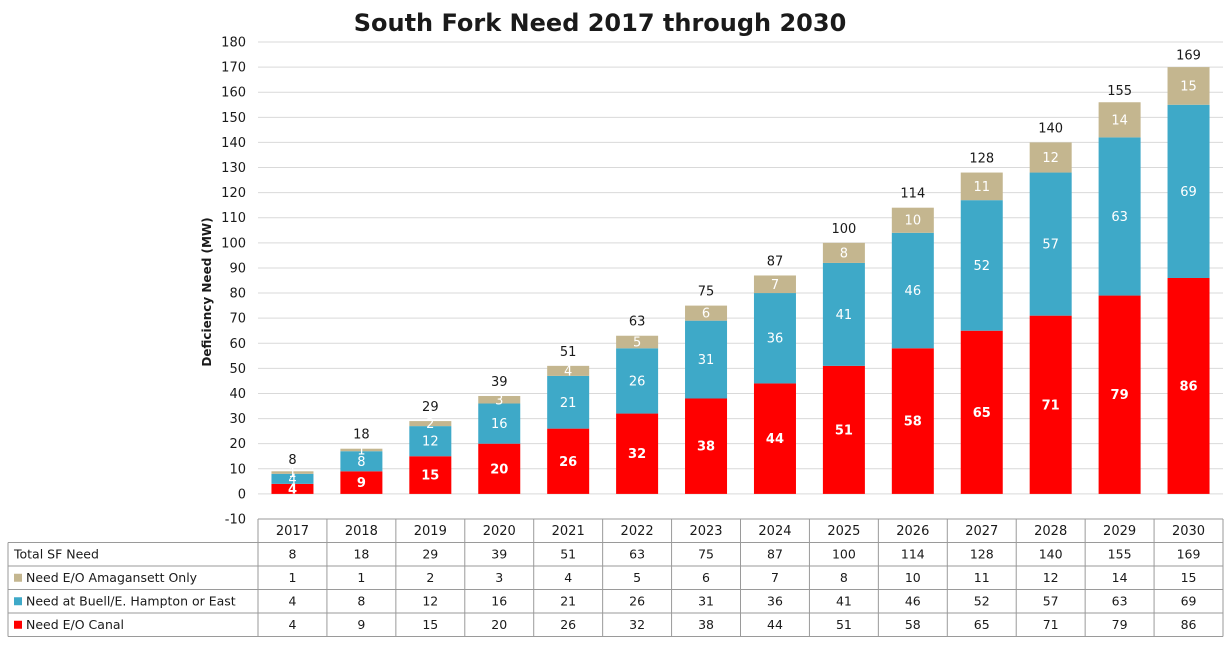  Describe the element at coordinates (982, 577) in the screenshot. I see `table-cell: 11` at that location.